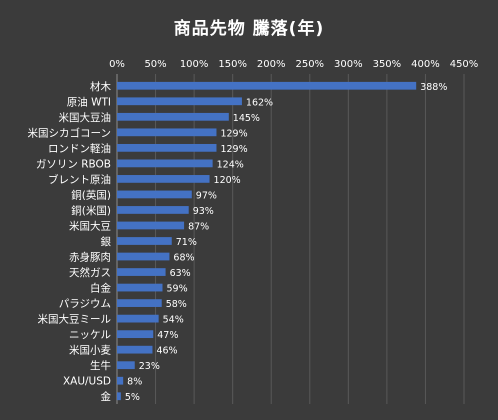 Image resolution: width=498 pixels, height=420 pixels. I want to click on chart-title: 商品先物 騰落(年), so click(249, 29).